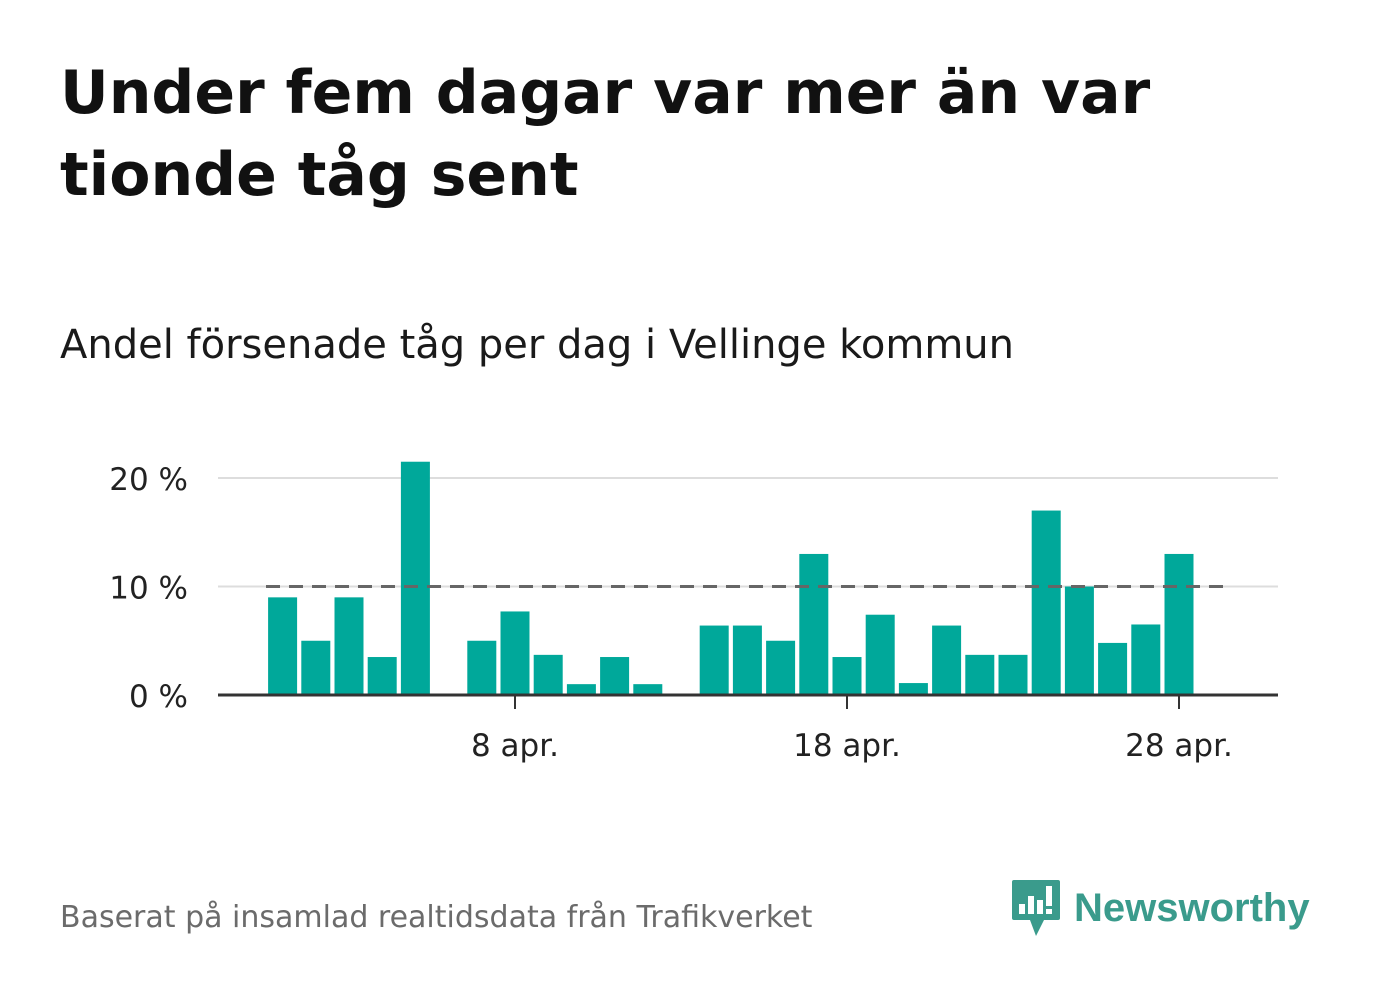 This screenshot has width=1382, height=999. What do you see at coordinates (148, 480) in the screenshot?
I see `y-tick-label: 20 %` at bounding box center [148, 480].